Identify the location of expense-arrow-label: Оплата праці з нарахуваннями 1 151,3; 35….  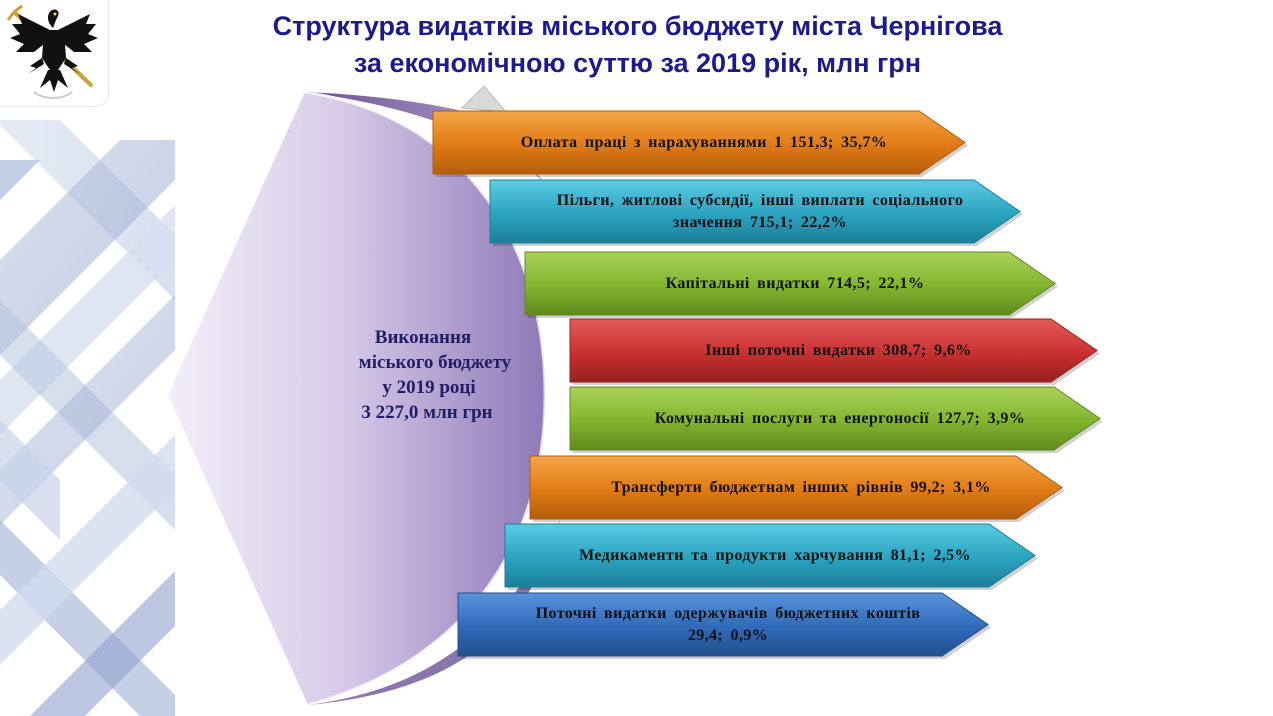
(704, 143).